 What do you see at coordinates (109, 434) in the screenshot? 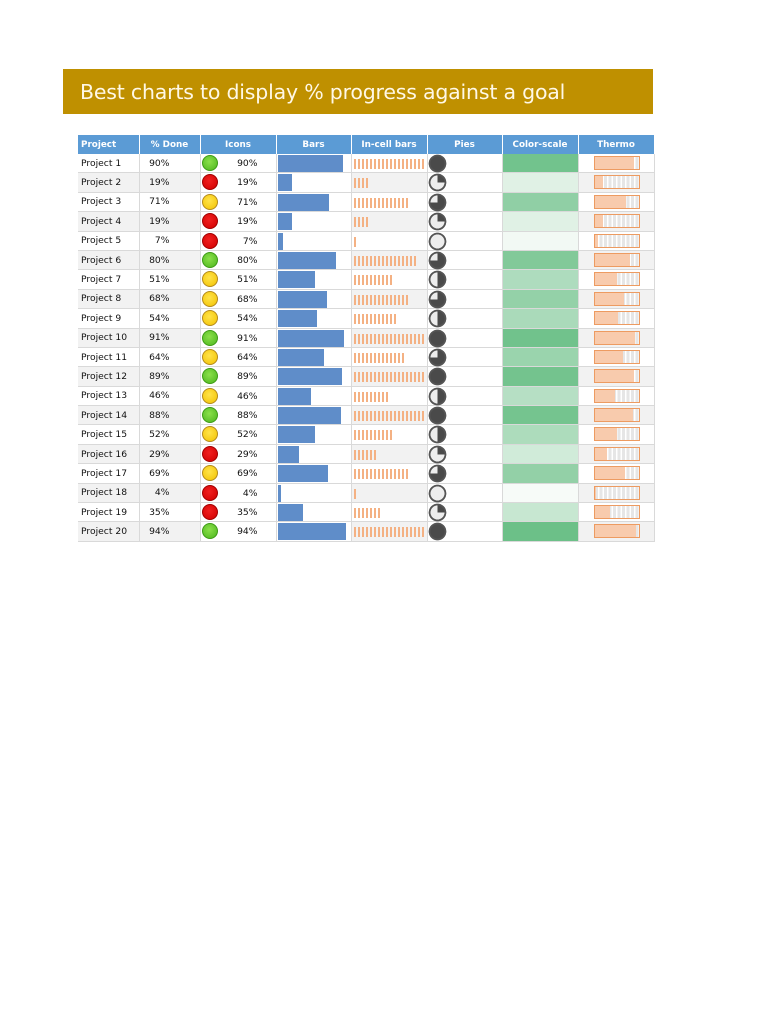
I see `project-name-cell: Project 15` at bounding box center [109, 434].